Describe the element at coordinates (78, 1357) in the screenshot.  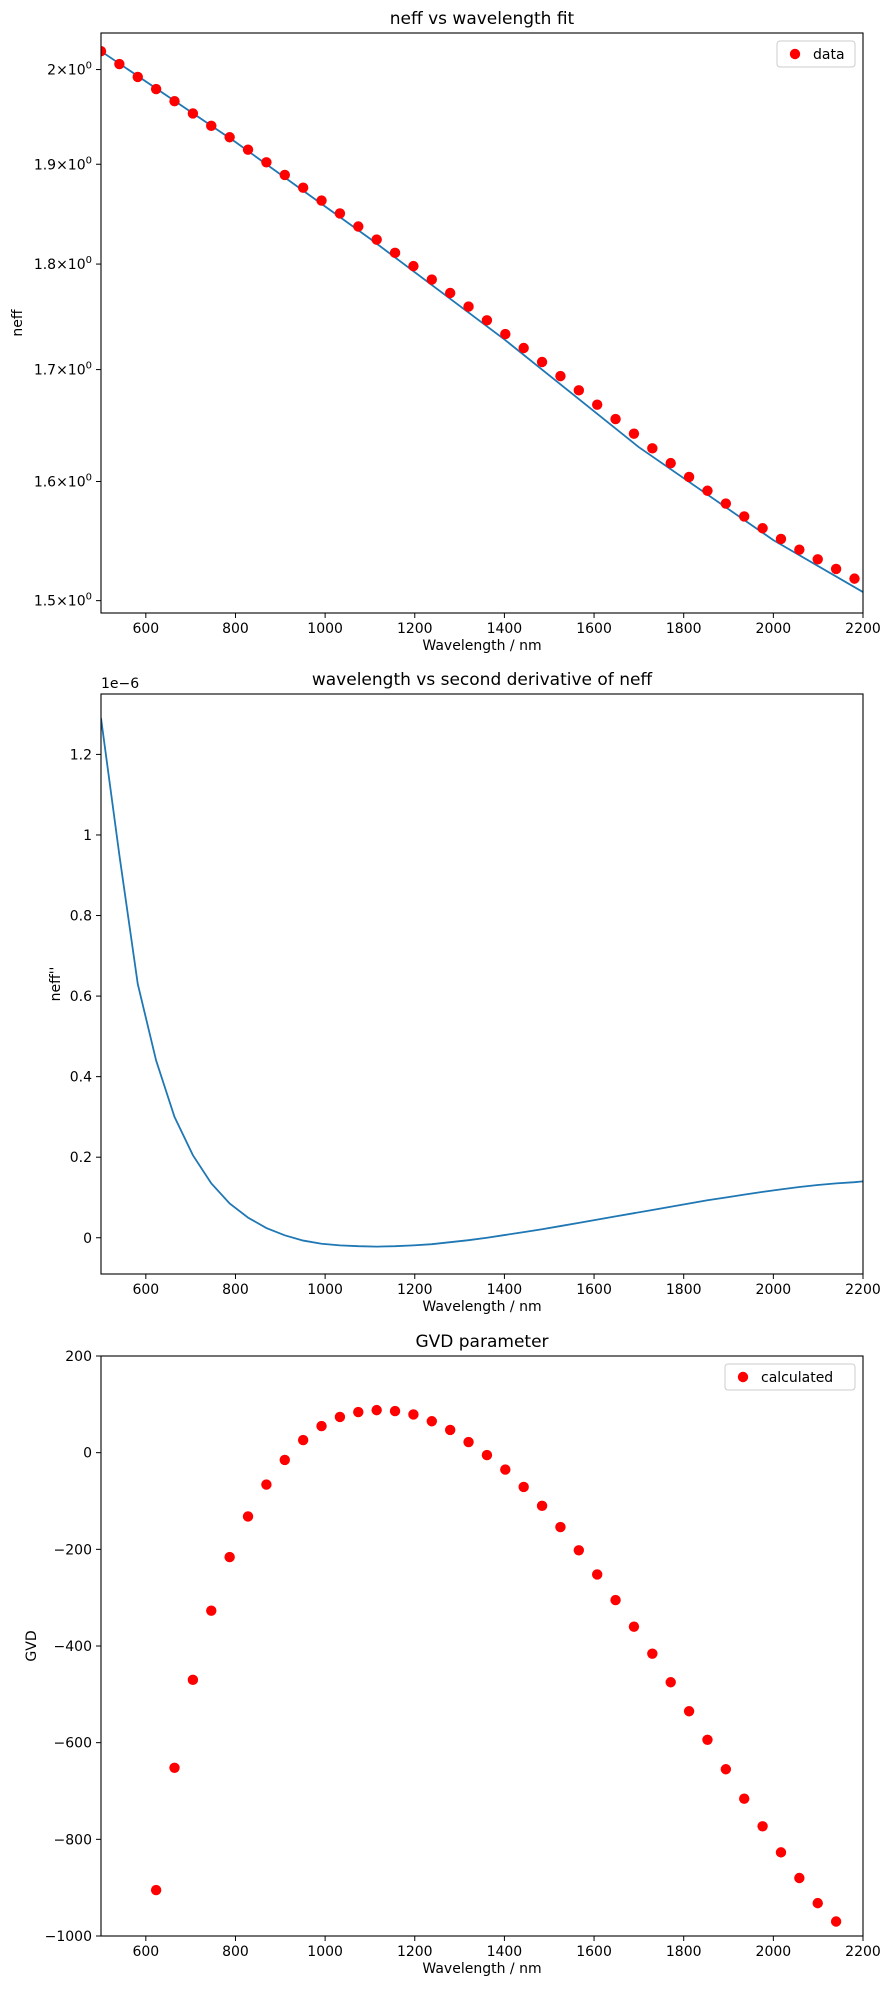
I see `y-tick-label: 200` at that location.